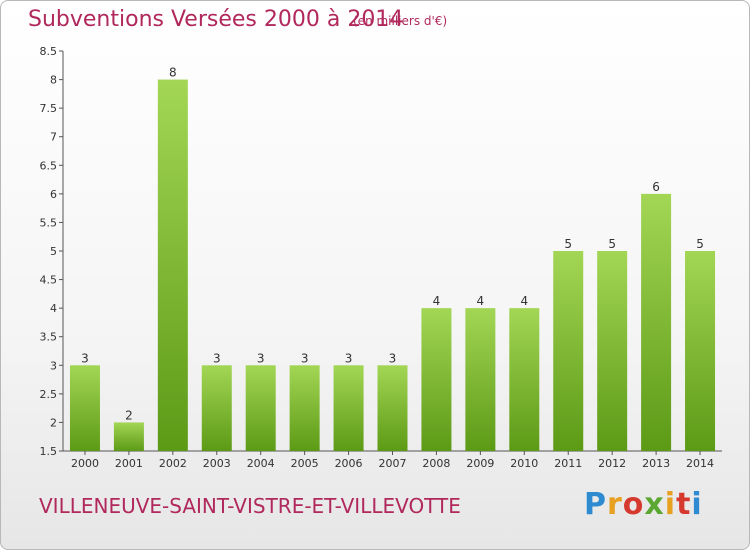 This screenshot has height=550, width=750. I want to click on x-tick-label: 2004, so click(261, 463).